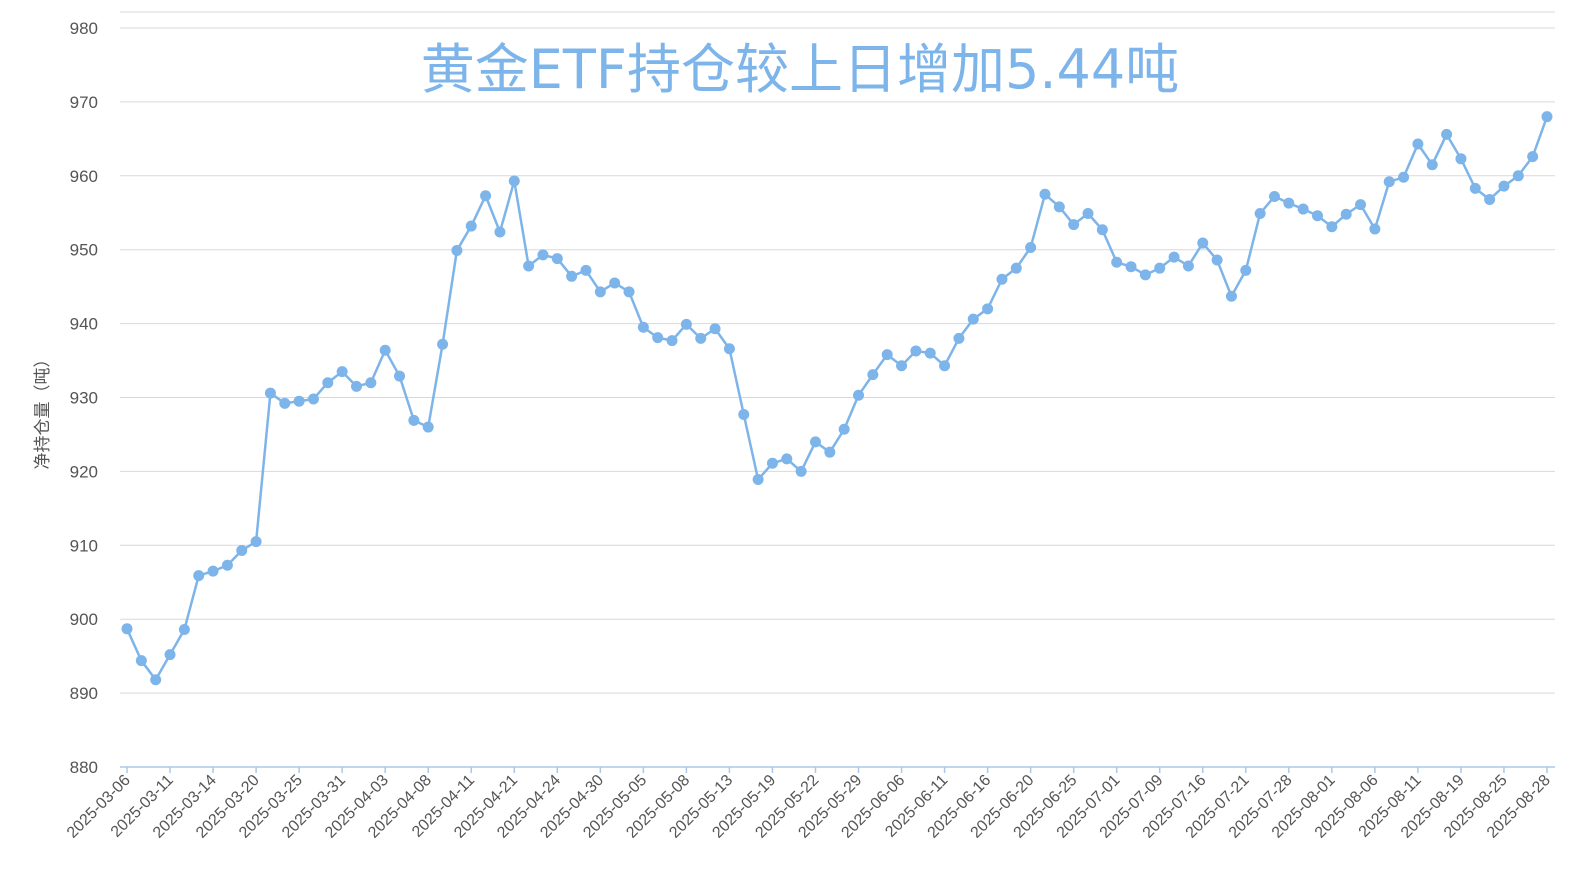 The width and height of the screenshot is (1574, 878). What do you see at coordinates (84, 545) in the screenshot?
I see `y-tick-label: 910` at bounding box center [84, 545].